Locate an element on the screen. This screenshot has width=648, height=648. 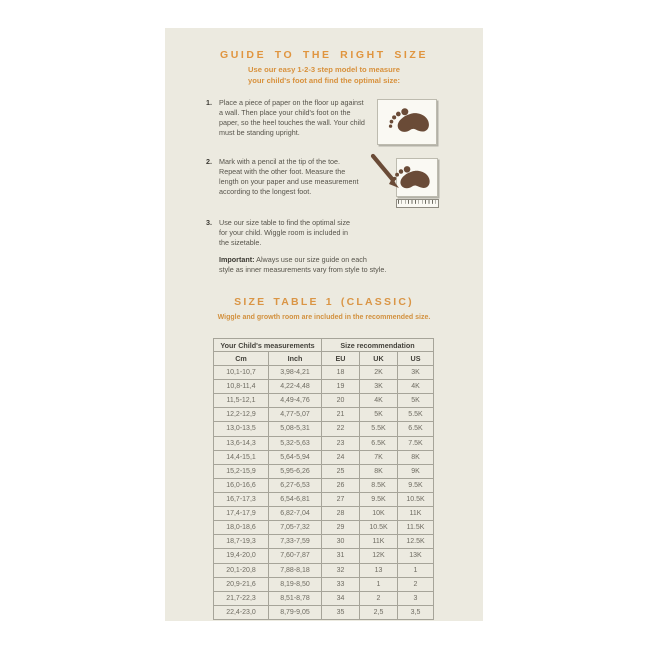
table-cell: 33 is located at coordinates (340, 584).